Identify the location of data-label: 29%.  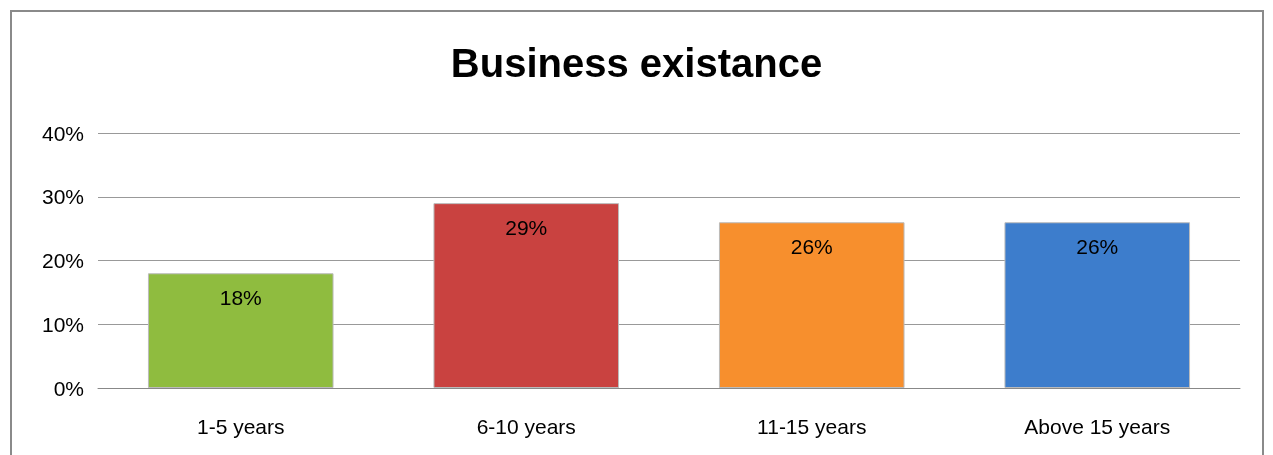
(526, 228).